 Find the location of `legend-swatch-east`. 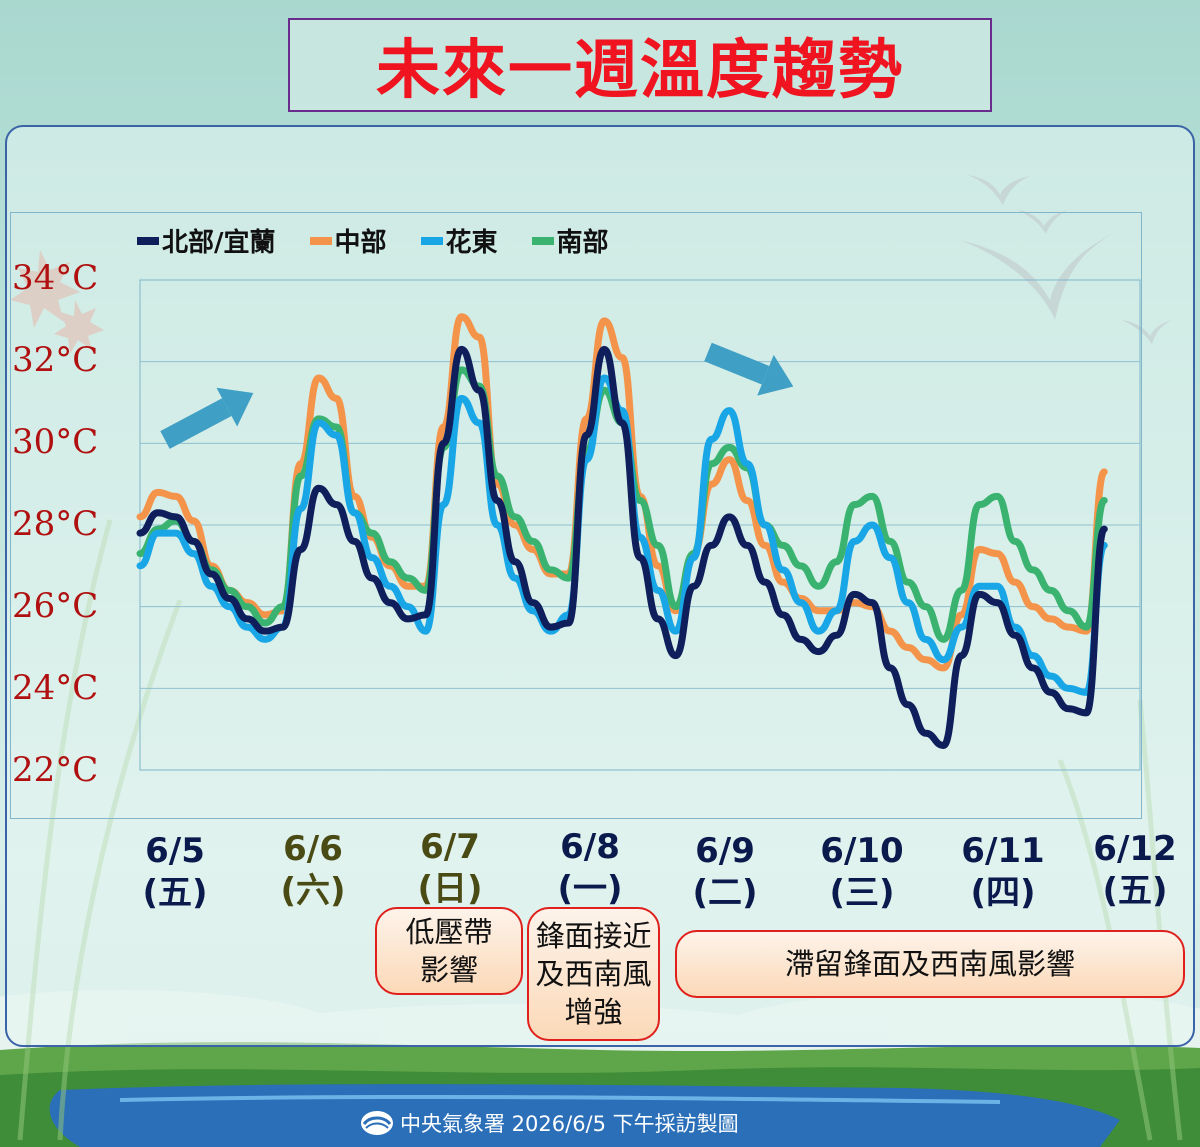

legend-swatch-east is located at coordinates (431, 240).